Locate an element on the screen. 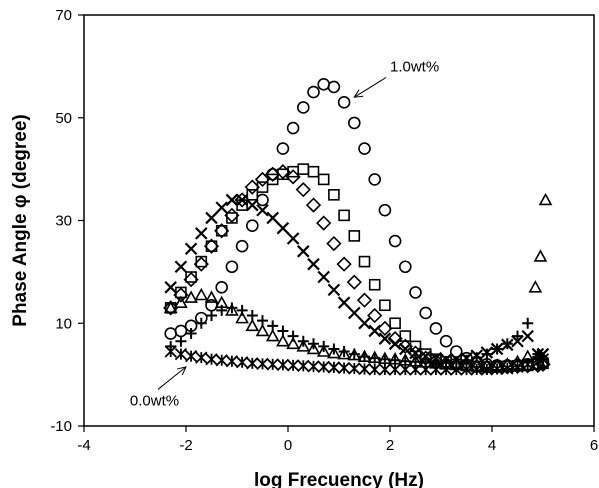 Image resolution: width=599 pixels, height=488 pixels. y-tick-label: 50 is located at coordinates (63, 118).